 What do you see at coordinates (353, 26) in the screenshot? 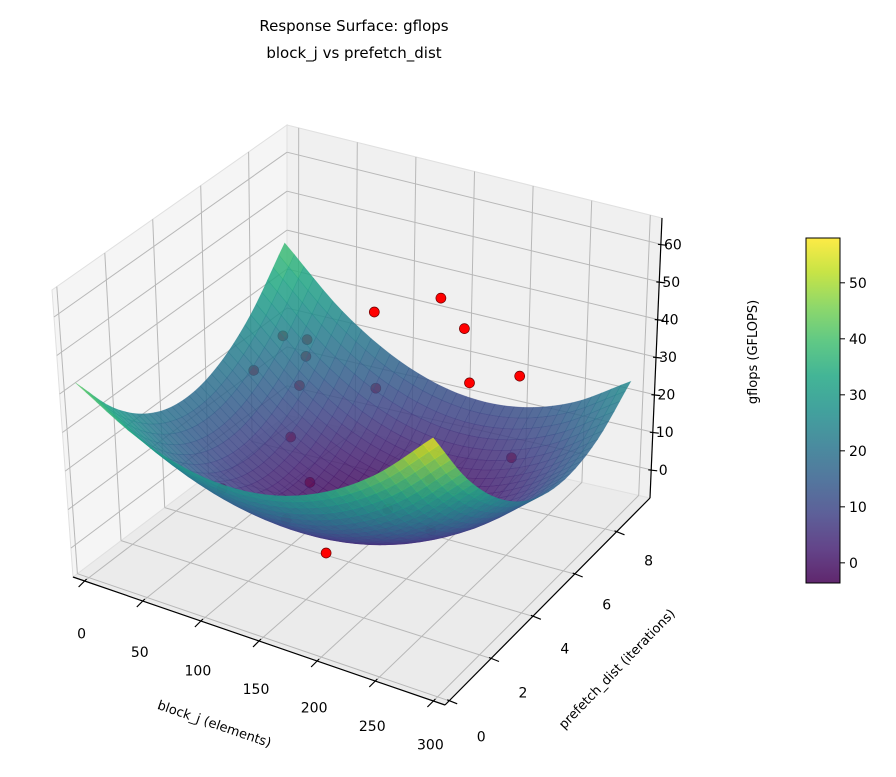
I see `chart-title: Response Surface: gflops` at bounding box center [353, 26].